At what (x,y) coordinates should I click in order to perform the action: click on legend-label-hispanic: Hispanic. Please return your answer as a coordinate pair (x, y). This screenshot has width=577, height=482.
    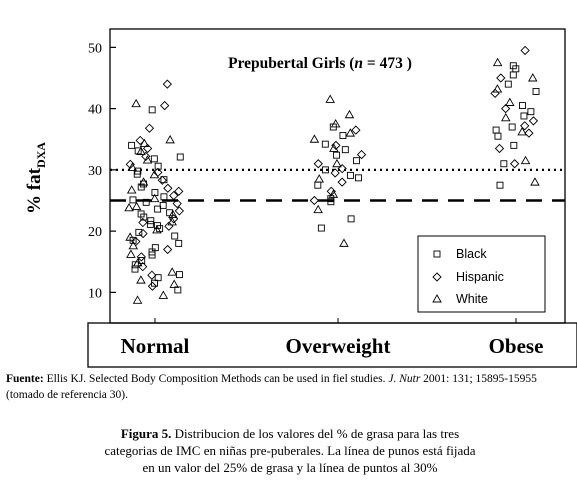
    Looking at the image, I should click on (480, 277).